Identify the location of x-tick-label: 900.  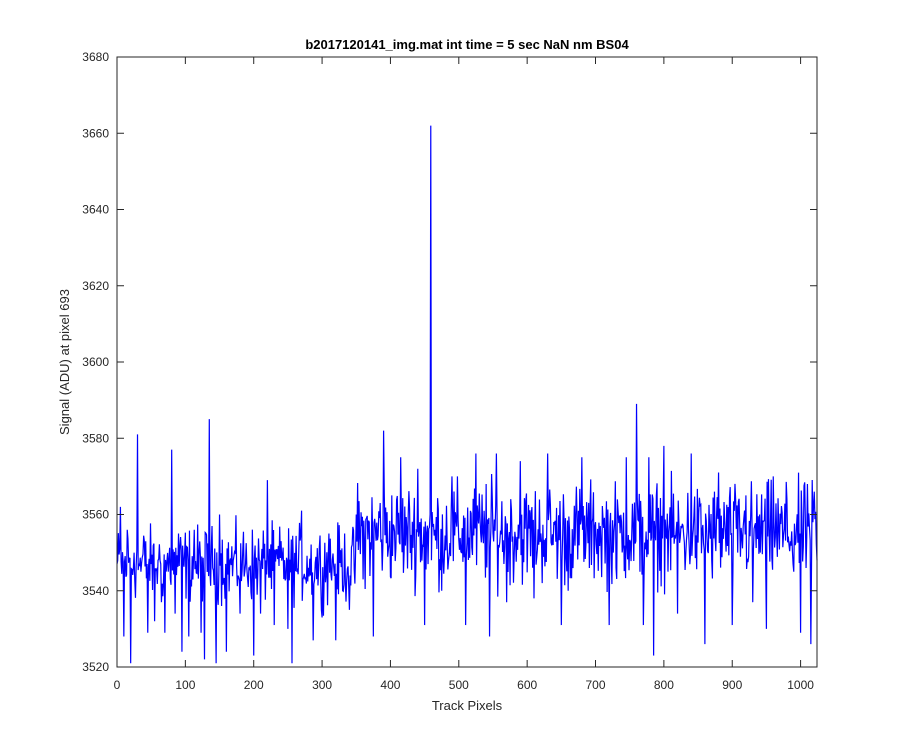
(732, 685).